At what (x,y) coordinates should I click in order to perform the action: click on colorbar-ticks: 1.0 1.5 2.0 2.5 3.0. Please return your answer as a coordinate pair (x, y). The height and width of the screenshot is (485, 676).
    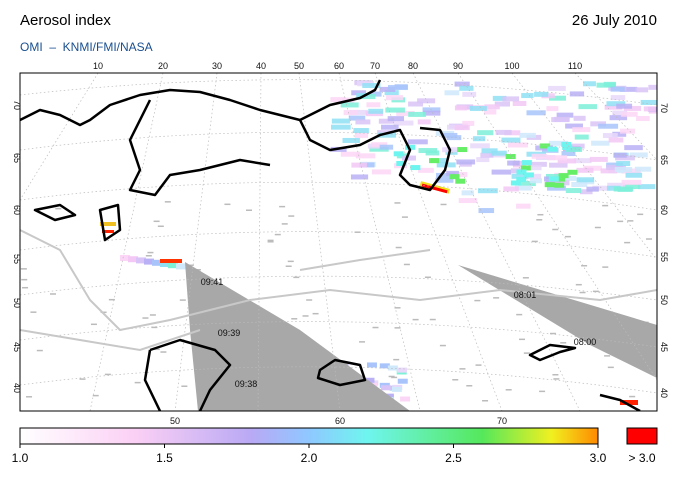
    Looking at the image, I should click on (309, 454).